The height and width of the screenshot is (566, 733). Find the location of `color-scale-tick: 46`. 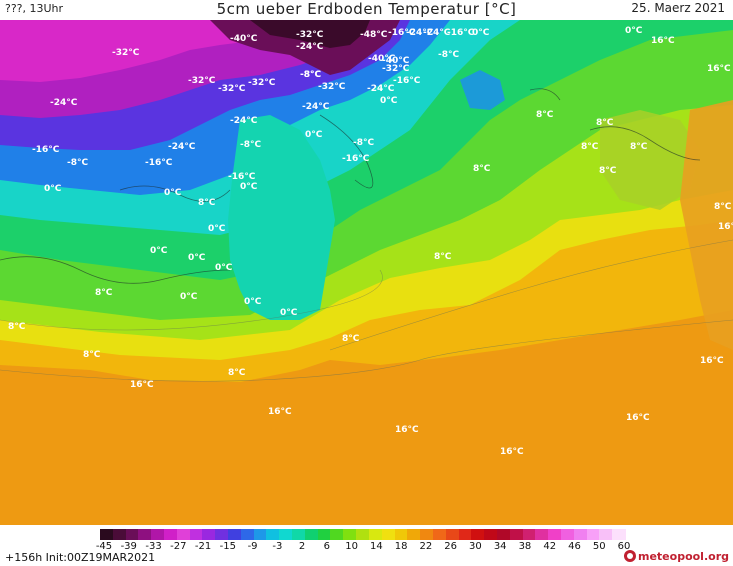

color-scale-tick: 46 is located at coordinates (574, 546).